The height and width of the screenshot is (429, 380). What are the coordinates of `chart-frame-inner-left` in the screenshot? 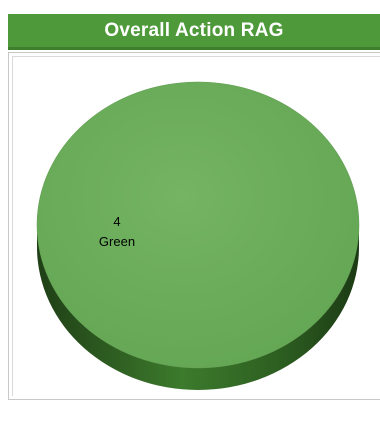 It's located at (12, 226).